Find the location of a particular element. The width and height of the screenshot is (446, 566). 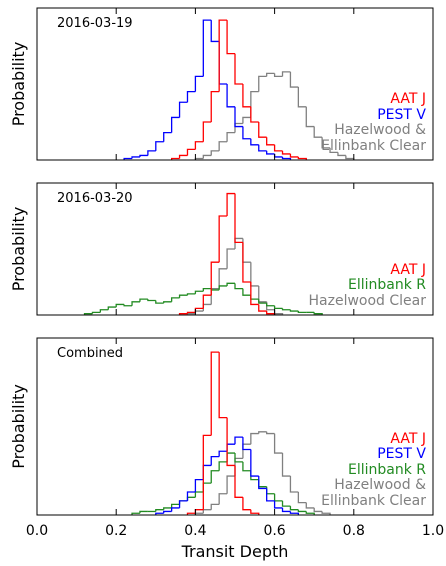

annotation: 2016-03-19 is located at coordinates (95, 23).